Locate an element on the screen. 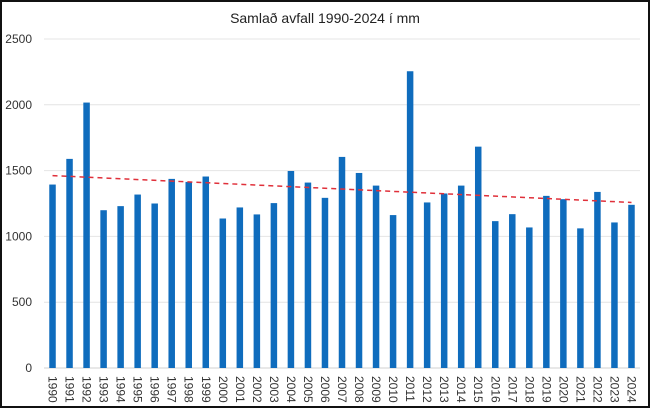 This screenshot has height=408, width=650. y-axis: 0 500 1000 1500 2000 2500 is located at coordinates (18, 203).